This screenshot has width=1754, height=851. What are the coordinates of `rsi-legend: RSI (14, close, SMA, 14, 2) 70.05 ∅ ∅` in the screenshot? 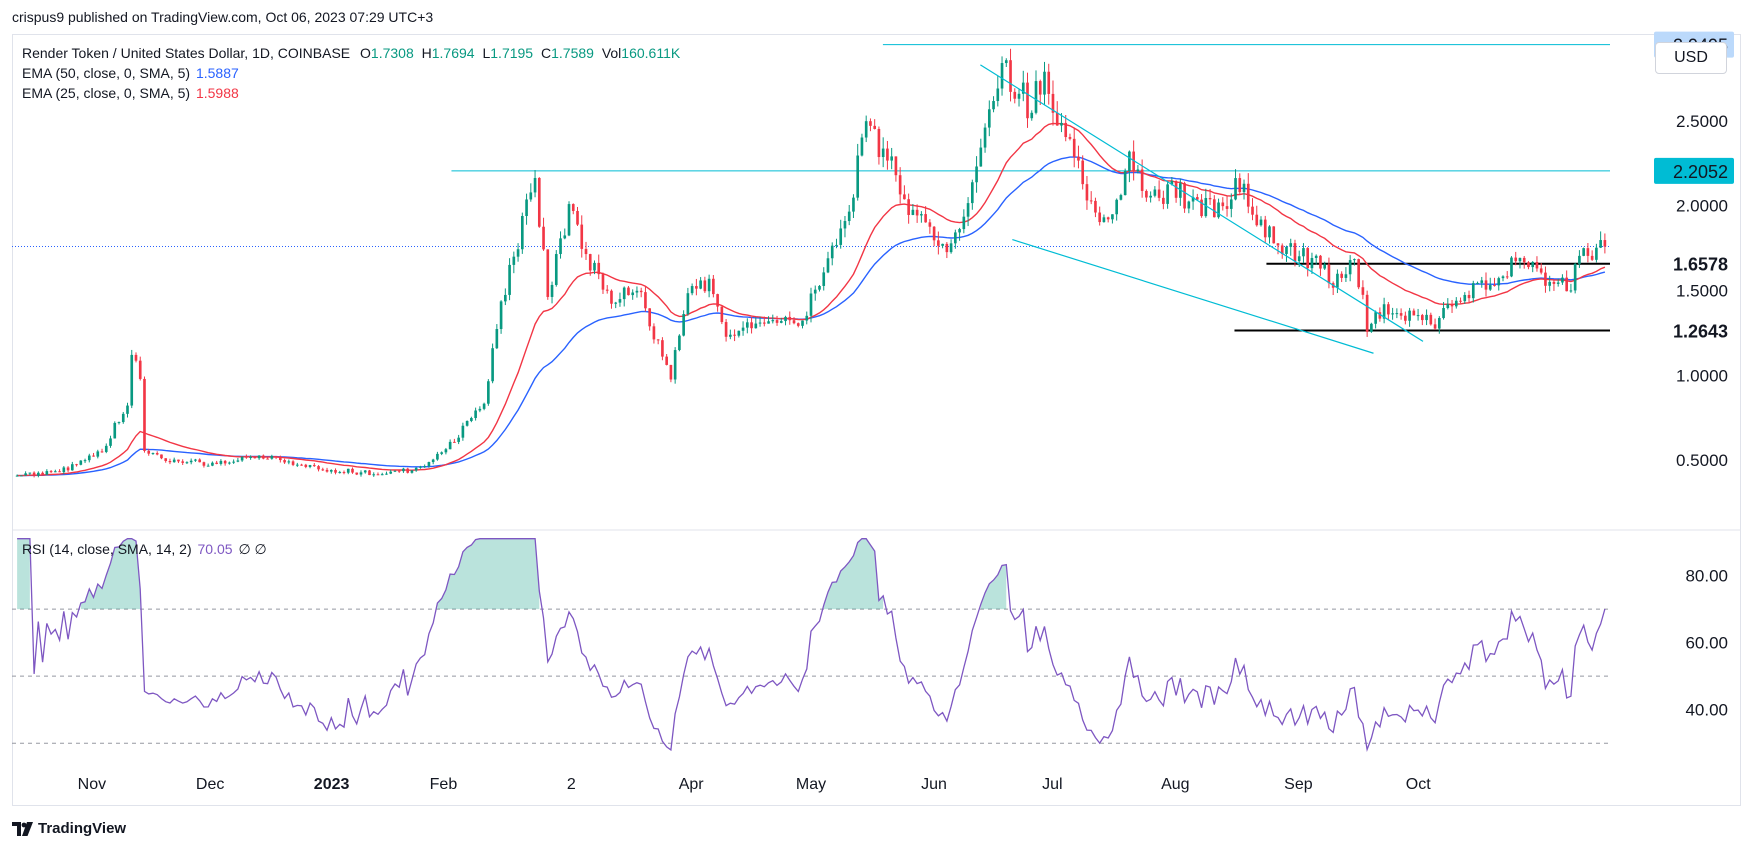 It's located at (144, 549).